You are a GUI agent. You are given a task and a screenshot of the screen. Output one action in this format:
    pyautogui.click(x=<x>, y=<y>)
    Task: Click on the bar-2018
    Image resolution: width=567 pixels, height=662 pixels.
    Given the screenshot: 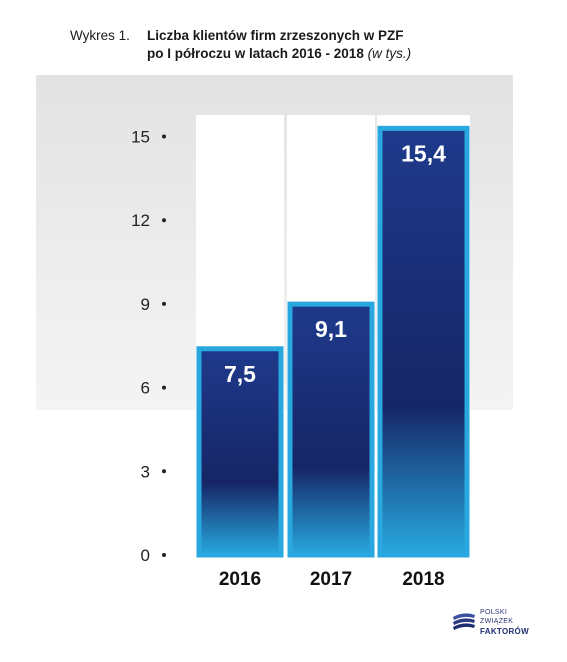 What is the action you would take?
    pyautogui.click(x=423, y=341)
    